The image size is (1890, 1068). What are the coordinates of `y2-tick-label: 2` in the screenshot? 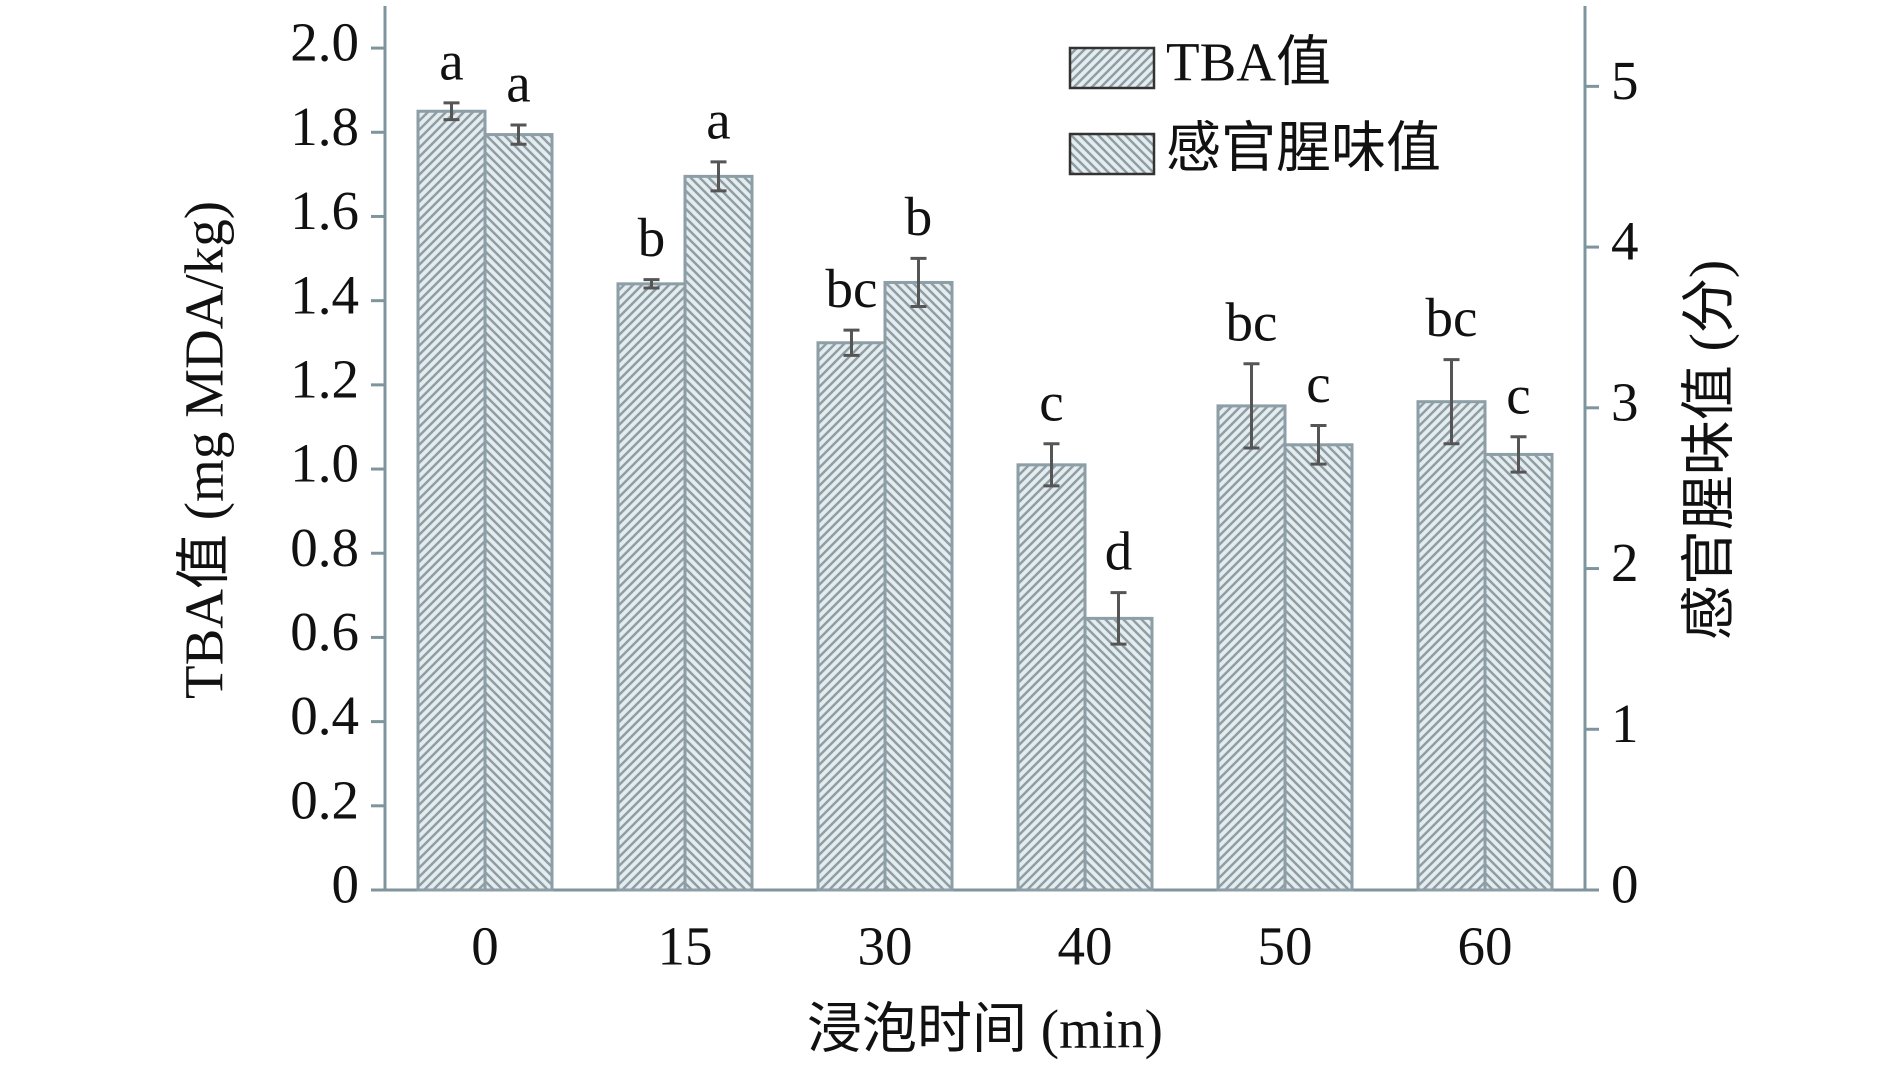 It's located at (1625, 562).